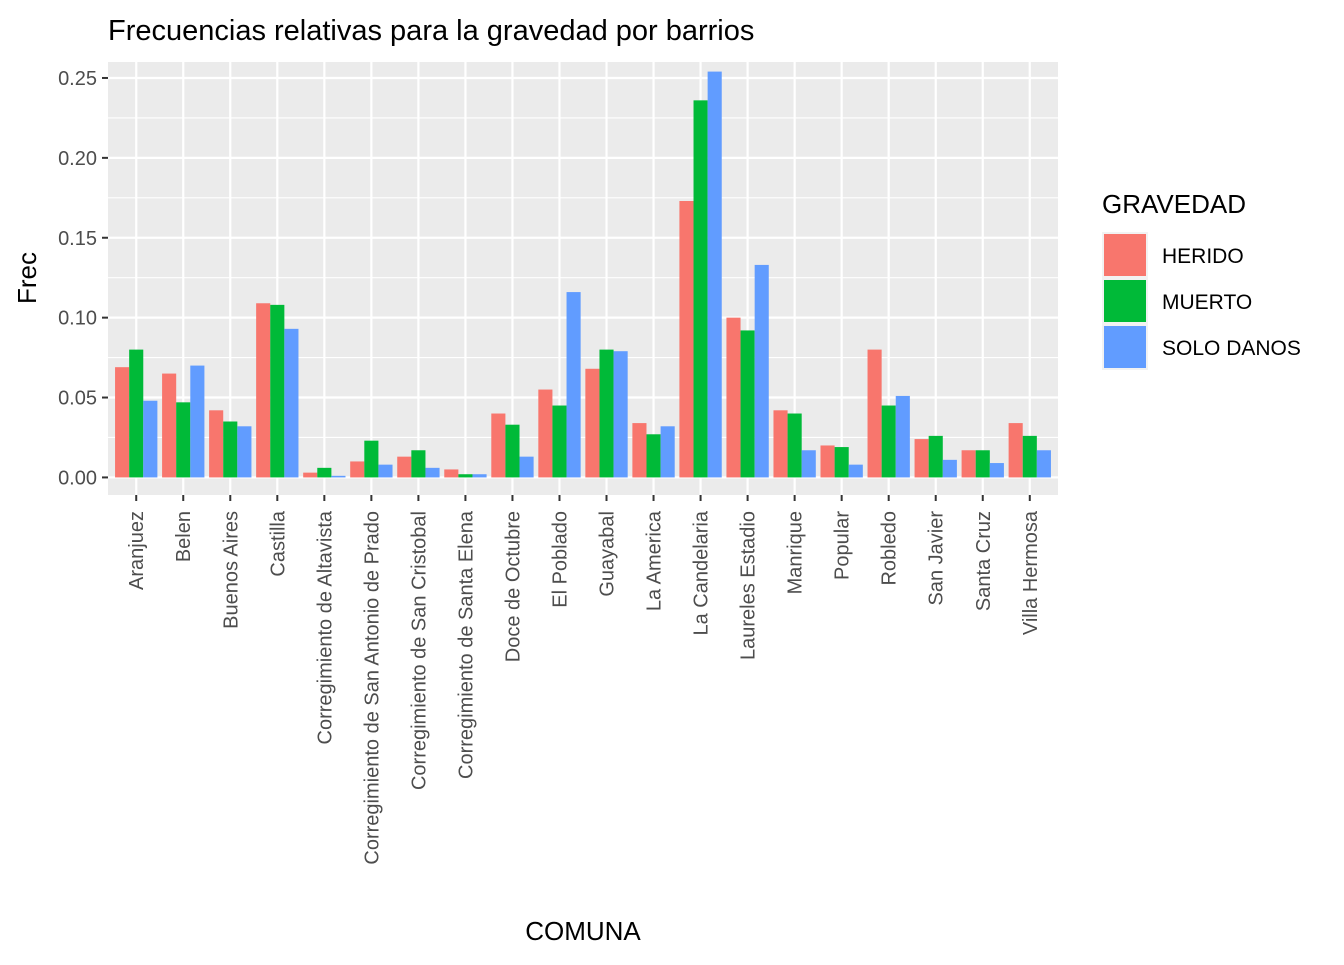 The image size is (1344, 965). I want to click on x-tick-label: El Poblado, so click(560, 559).